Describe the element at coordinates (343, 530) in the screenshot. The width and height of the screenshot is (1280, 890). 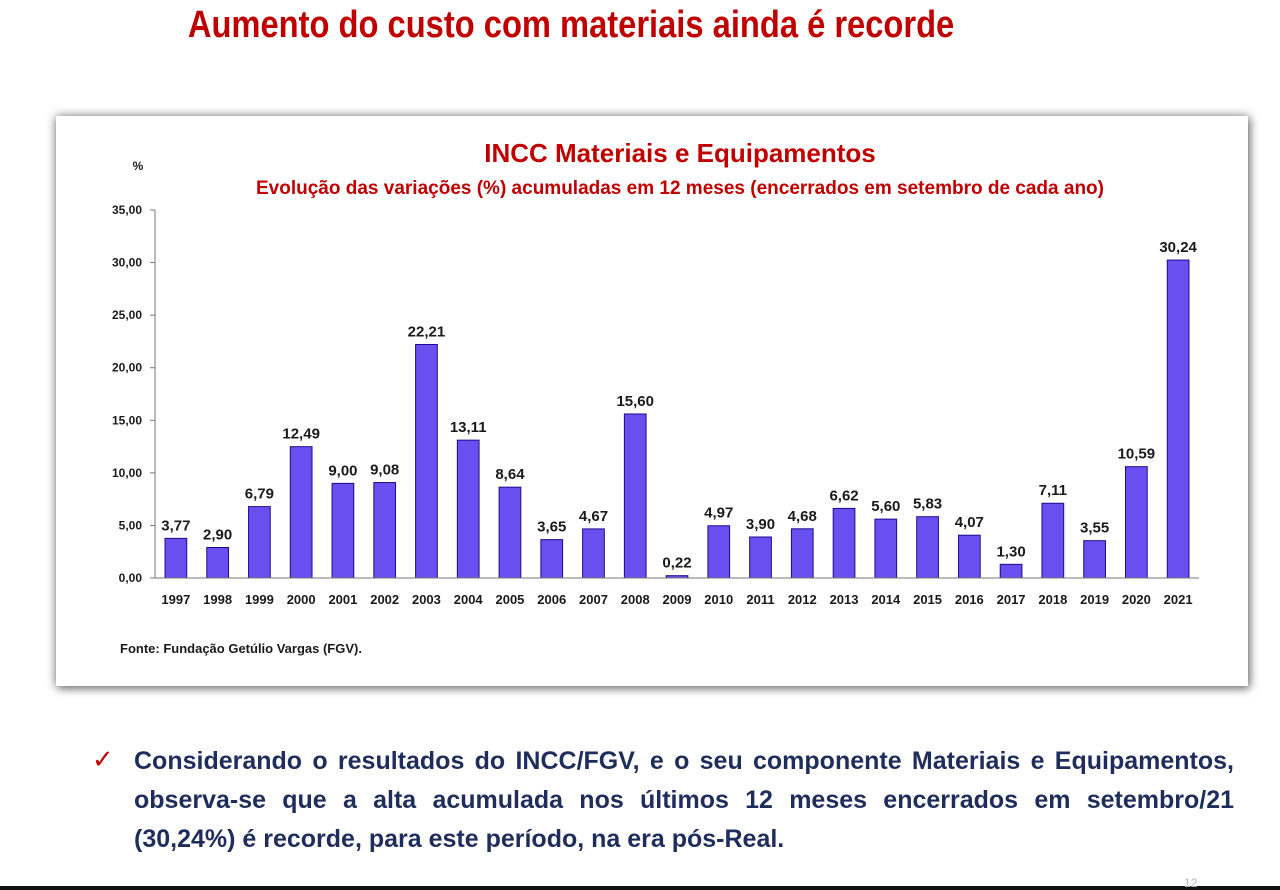
I see `bar-2001` at that location.